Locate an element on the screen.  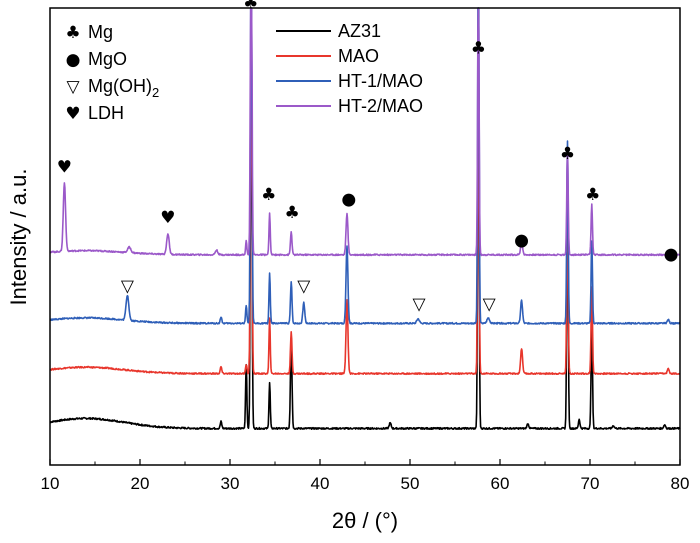
phase-key-symbol: ♣ is located at coordinates (72, 33).